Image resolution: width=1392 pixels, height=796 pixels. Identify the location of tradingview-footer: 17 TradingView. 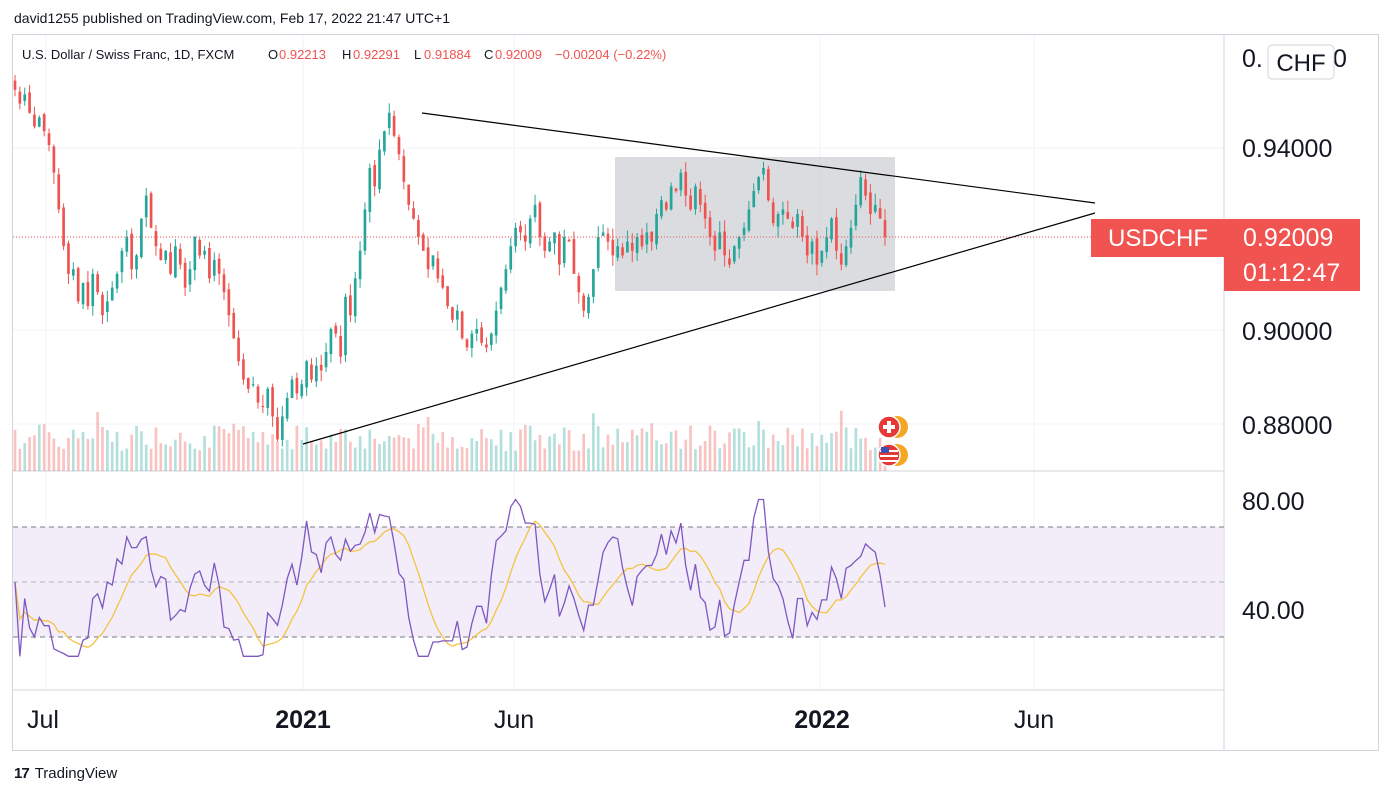
(65, 773).